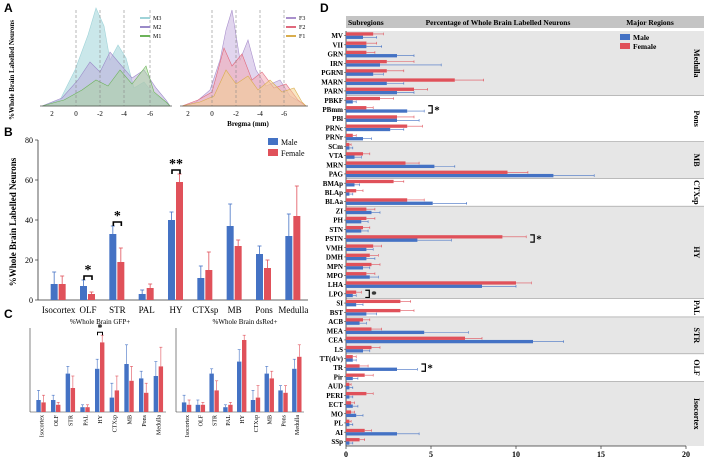 The image size is (708, 460). What do you see at coordinates (248, 124) in the screenshot?
I see `panel-a-xlabel: Bregma (mm)` at bounding box center [248, 124].